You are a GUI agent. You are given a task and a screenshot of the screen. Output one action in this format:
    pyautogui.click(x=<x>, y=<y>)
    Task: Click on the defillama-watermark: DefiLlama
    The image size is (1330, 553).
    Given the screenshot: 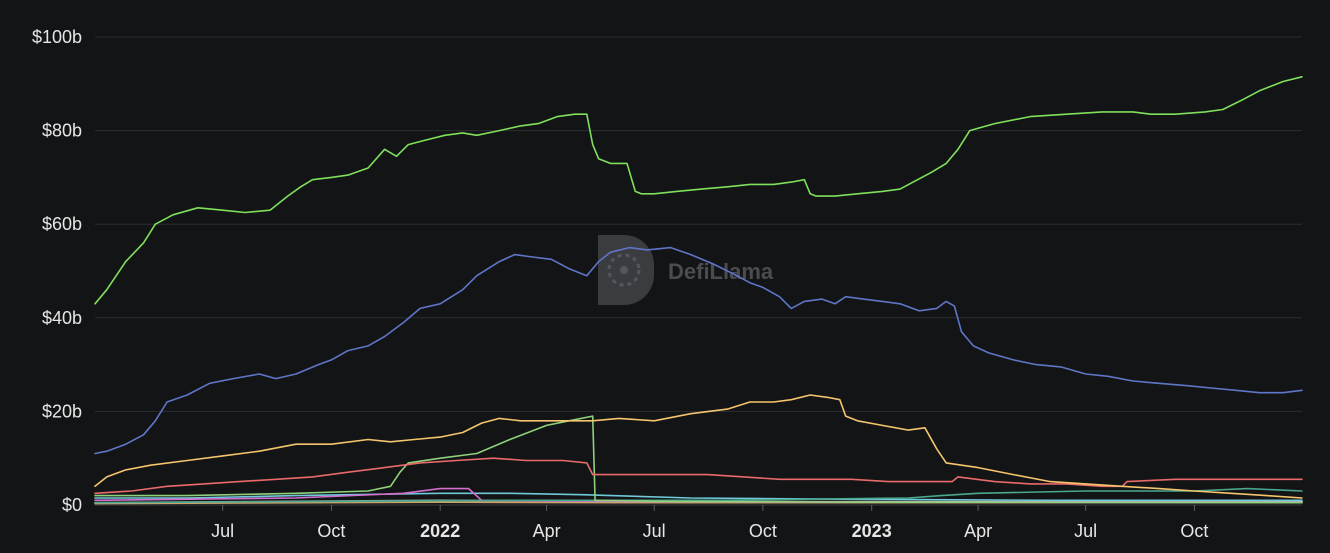 What is the action you would take?
    pyautogui.click(x=686, y=270)
    